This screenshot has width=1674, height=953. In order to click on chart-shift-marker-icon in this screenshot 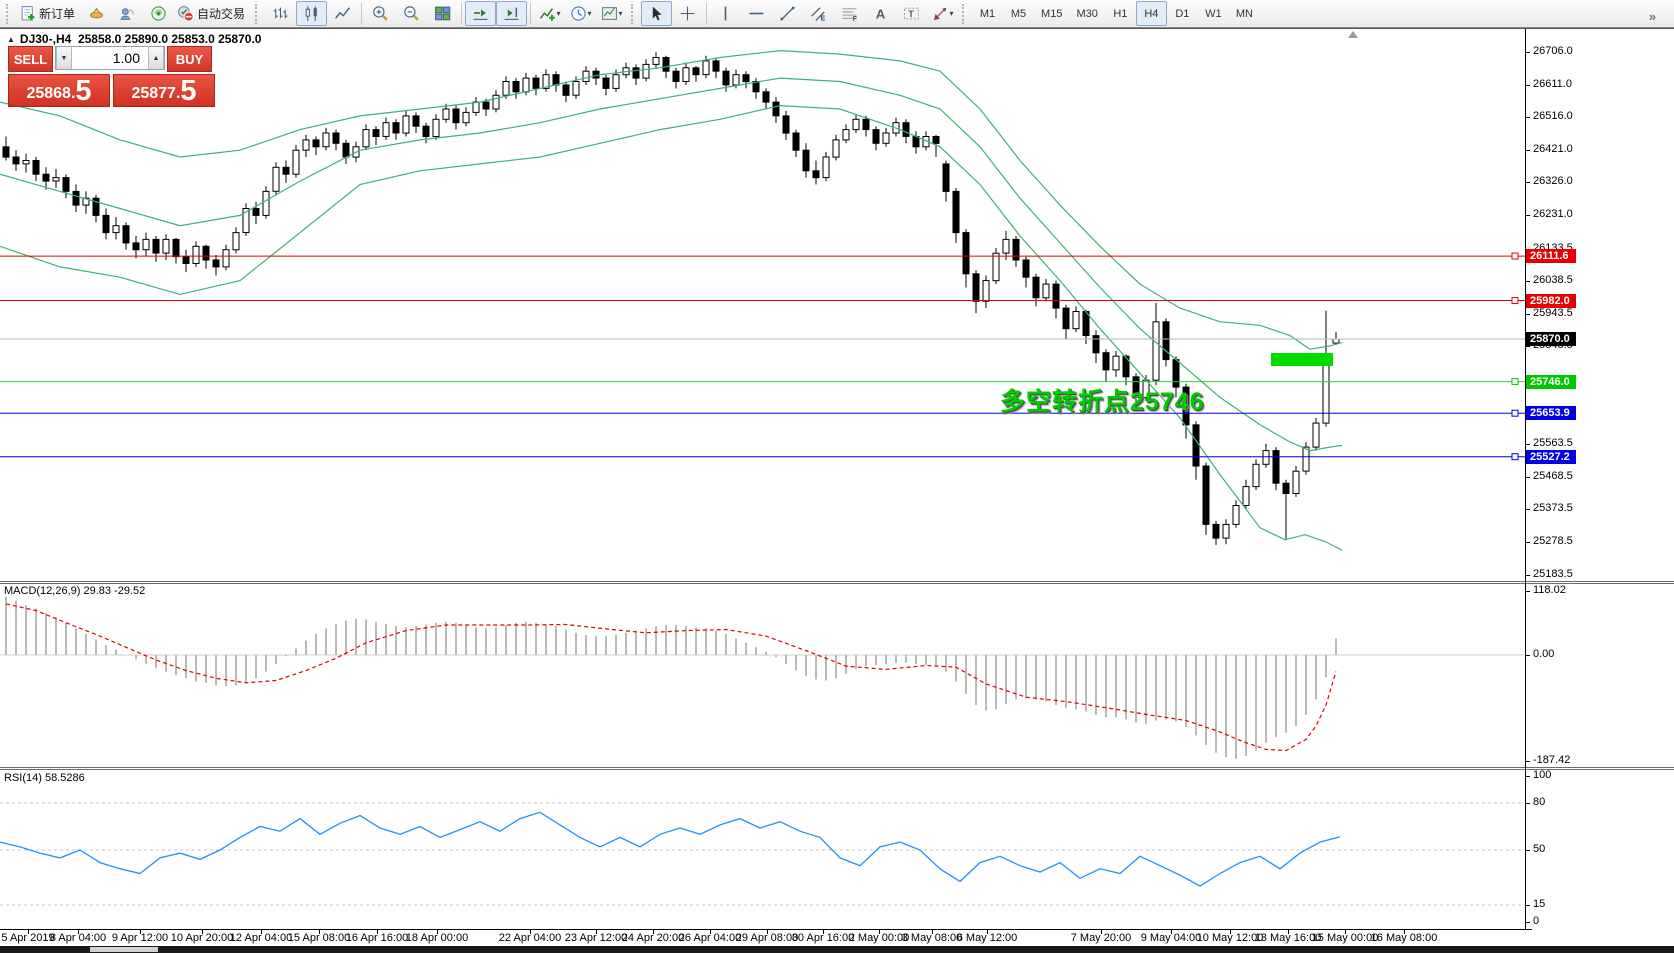, I will do `click(1353, 34)`.